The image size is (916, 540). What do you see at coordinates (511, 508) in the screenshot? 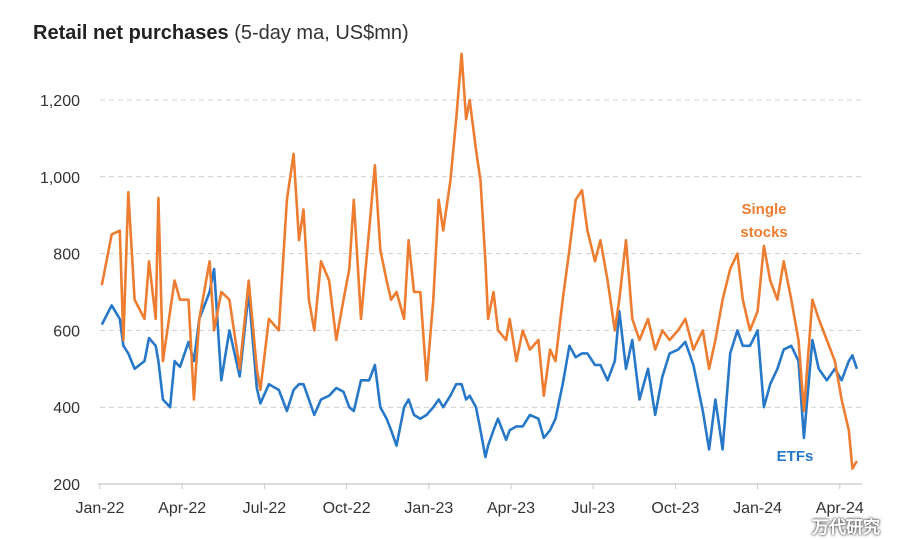
I see `x-tick-label: Apr-23` at bounding box center [511, 508].